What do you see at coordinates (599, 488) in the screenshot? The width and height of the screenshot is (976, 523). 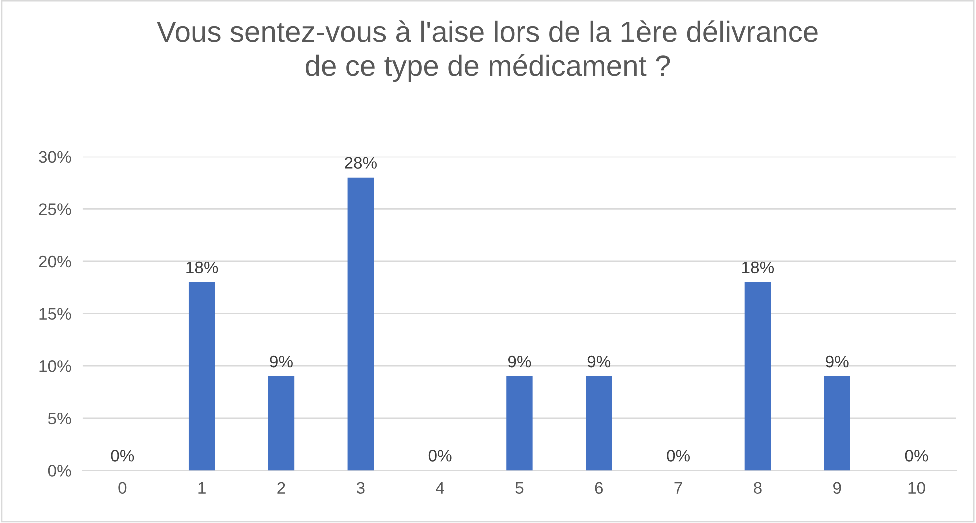 I see `x-tick-label: 6` at bounding box center [599, 488].